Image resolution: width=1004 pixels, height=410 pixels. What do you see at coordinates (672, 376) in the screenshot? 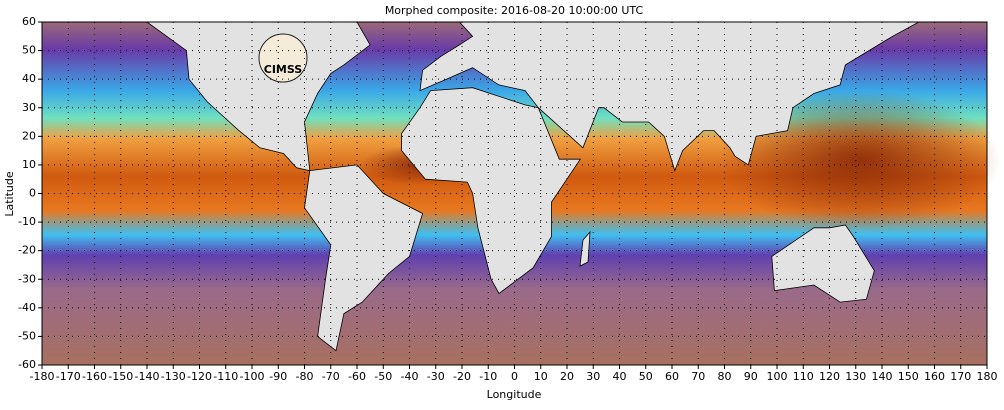
I see `x-tick-label: 60` at bounding box center [672, 376].